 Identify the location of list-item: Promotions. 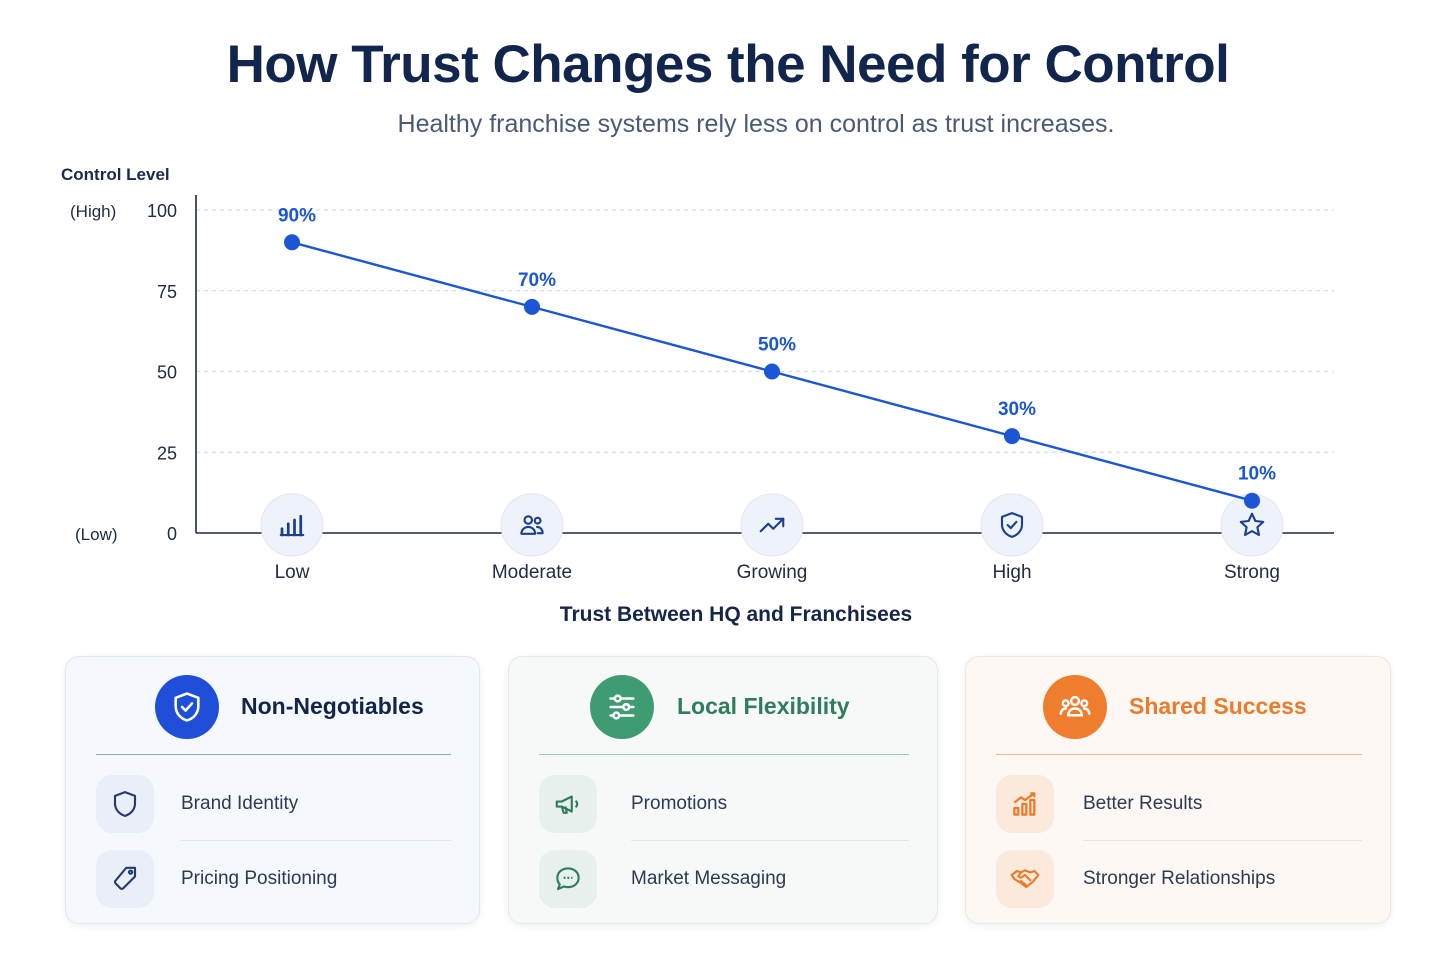
(723, 805).